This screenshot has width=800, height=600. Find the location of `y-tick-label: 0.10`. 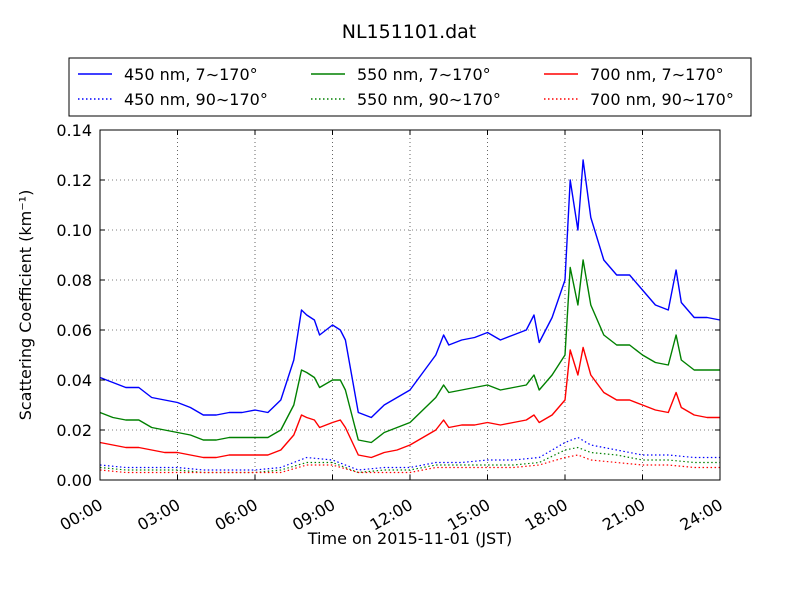

y-tick-label: 0.10 is located at coordinates (74, 230).